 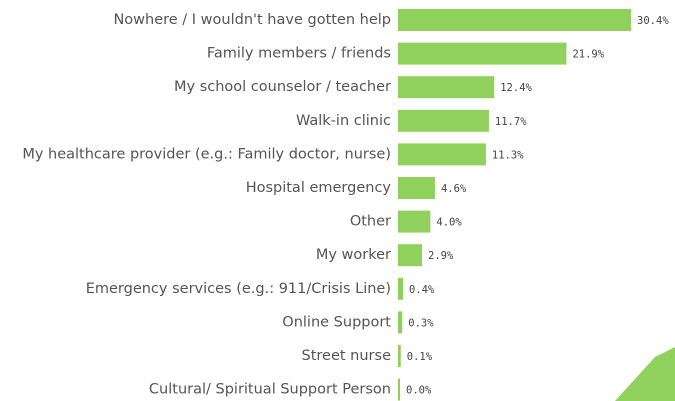 I want to click on value-label: 0.3%, so click(x=421, y=323).